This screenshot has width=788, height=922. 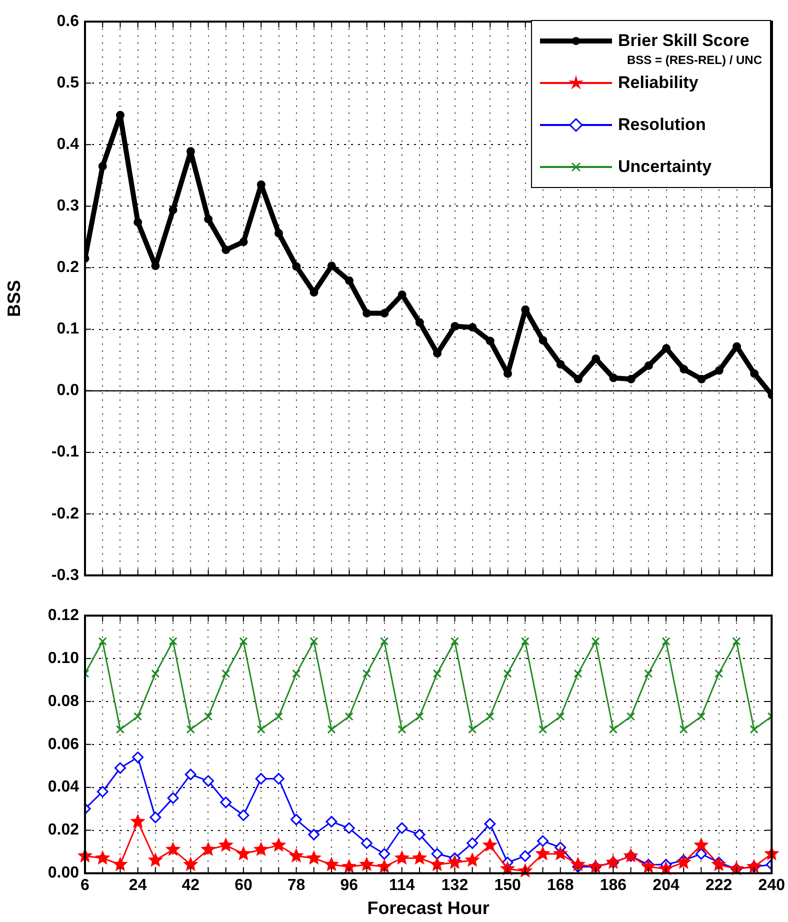 What do you see at coordinates (507, 885) in the screenshot?
I see `x-tick-label: 150` at bounding box center [507, 885].